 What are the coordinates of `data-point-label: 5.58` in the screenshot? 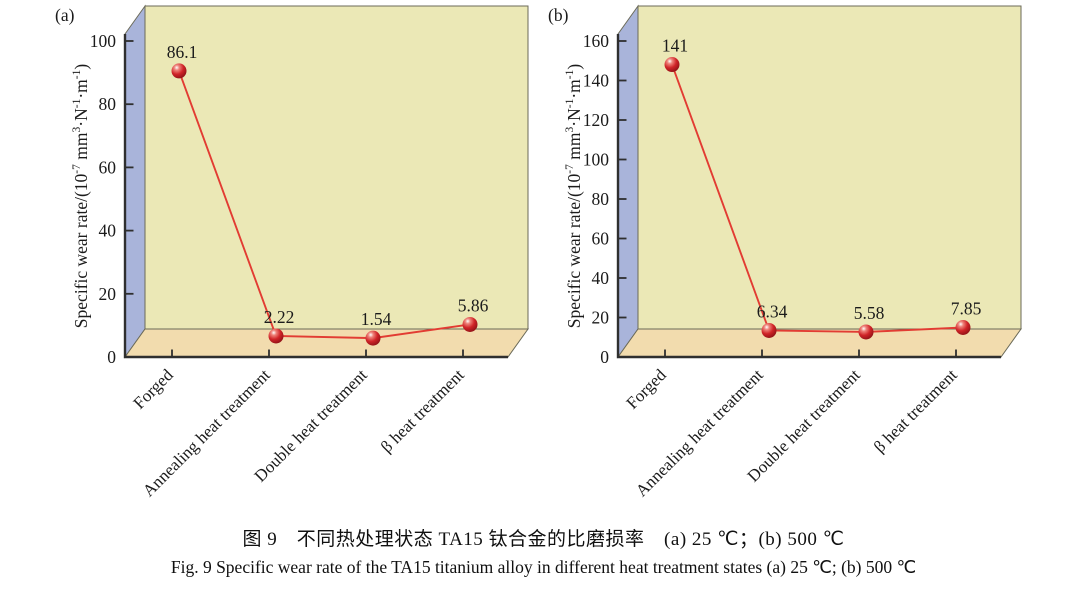 It's located at (869, 313).